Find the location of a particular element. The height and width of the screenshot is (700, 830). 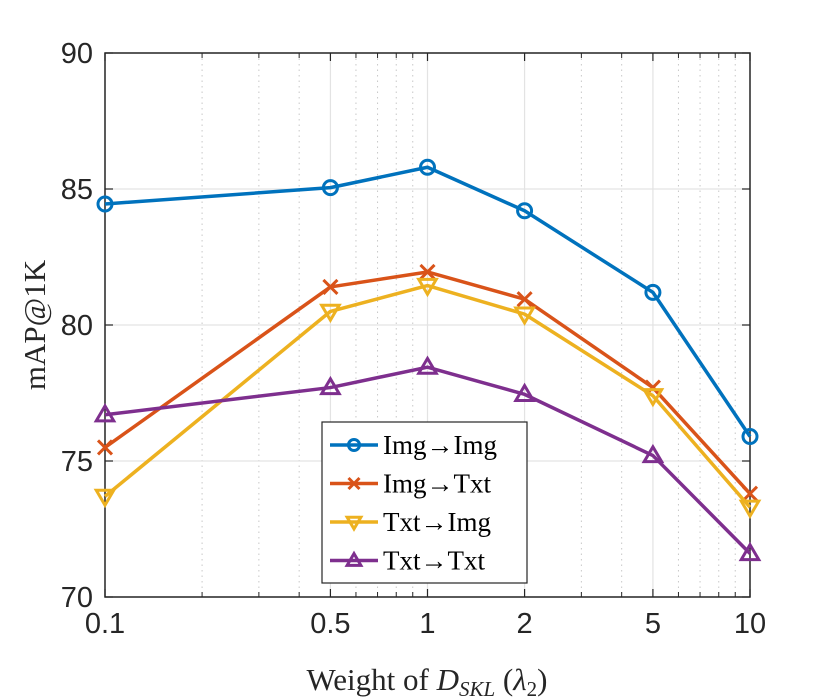

legend-label: Txt→Txt is located at coordinates (434, 561).